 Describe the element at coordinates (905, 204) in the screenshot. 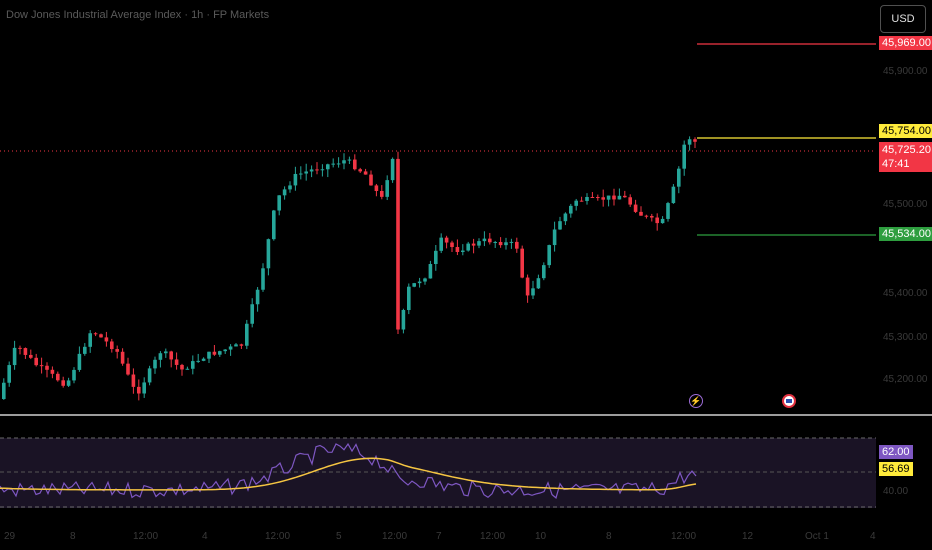

I see `price-axis-label: 45,500.00` at that location.